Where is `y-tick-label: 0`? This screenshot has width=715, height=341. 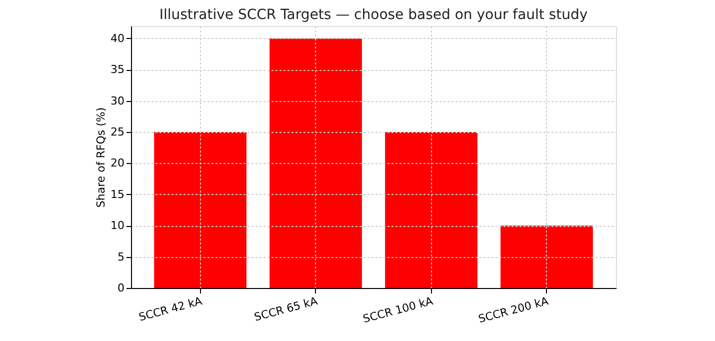 y-tick-label: 0 is located at coordinates (121, 288).